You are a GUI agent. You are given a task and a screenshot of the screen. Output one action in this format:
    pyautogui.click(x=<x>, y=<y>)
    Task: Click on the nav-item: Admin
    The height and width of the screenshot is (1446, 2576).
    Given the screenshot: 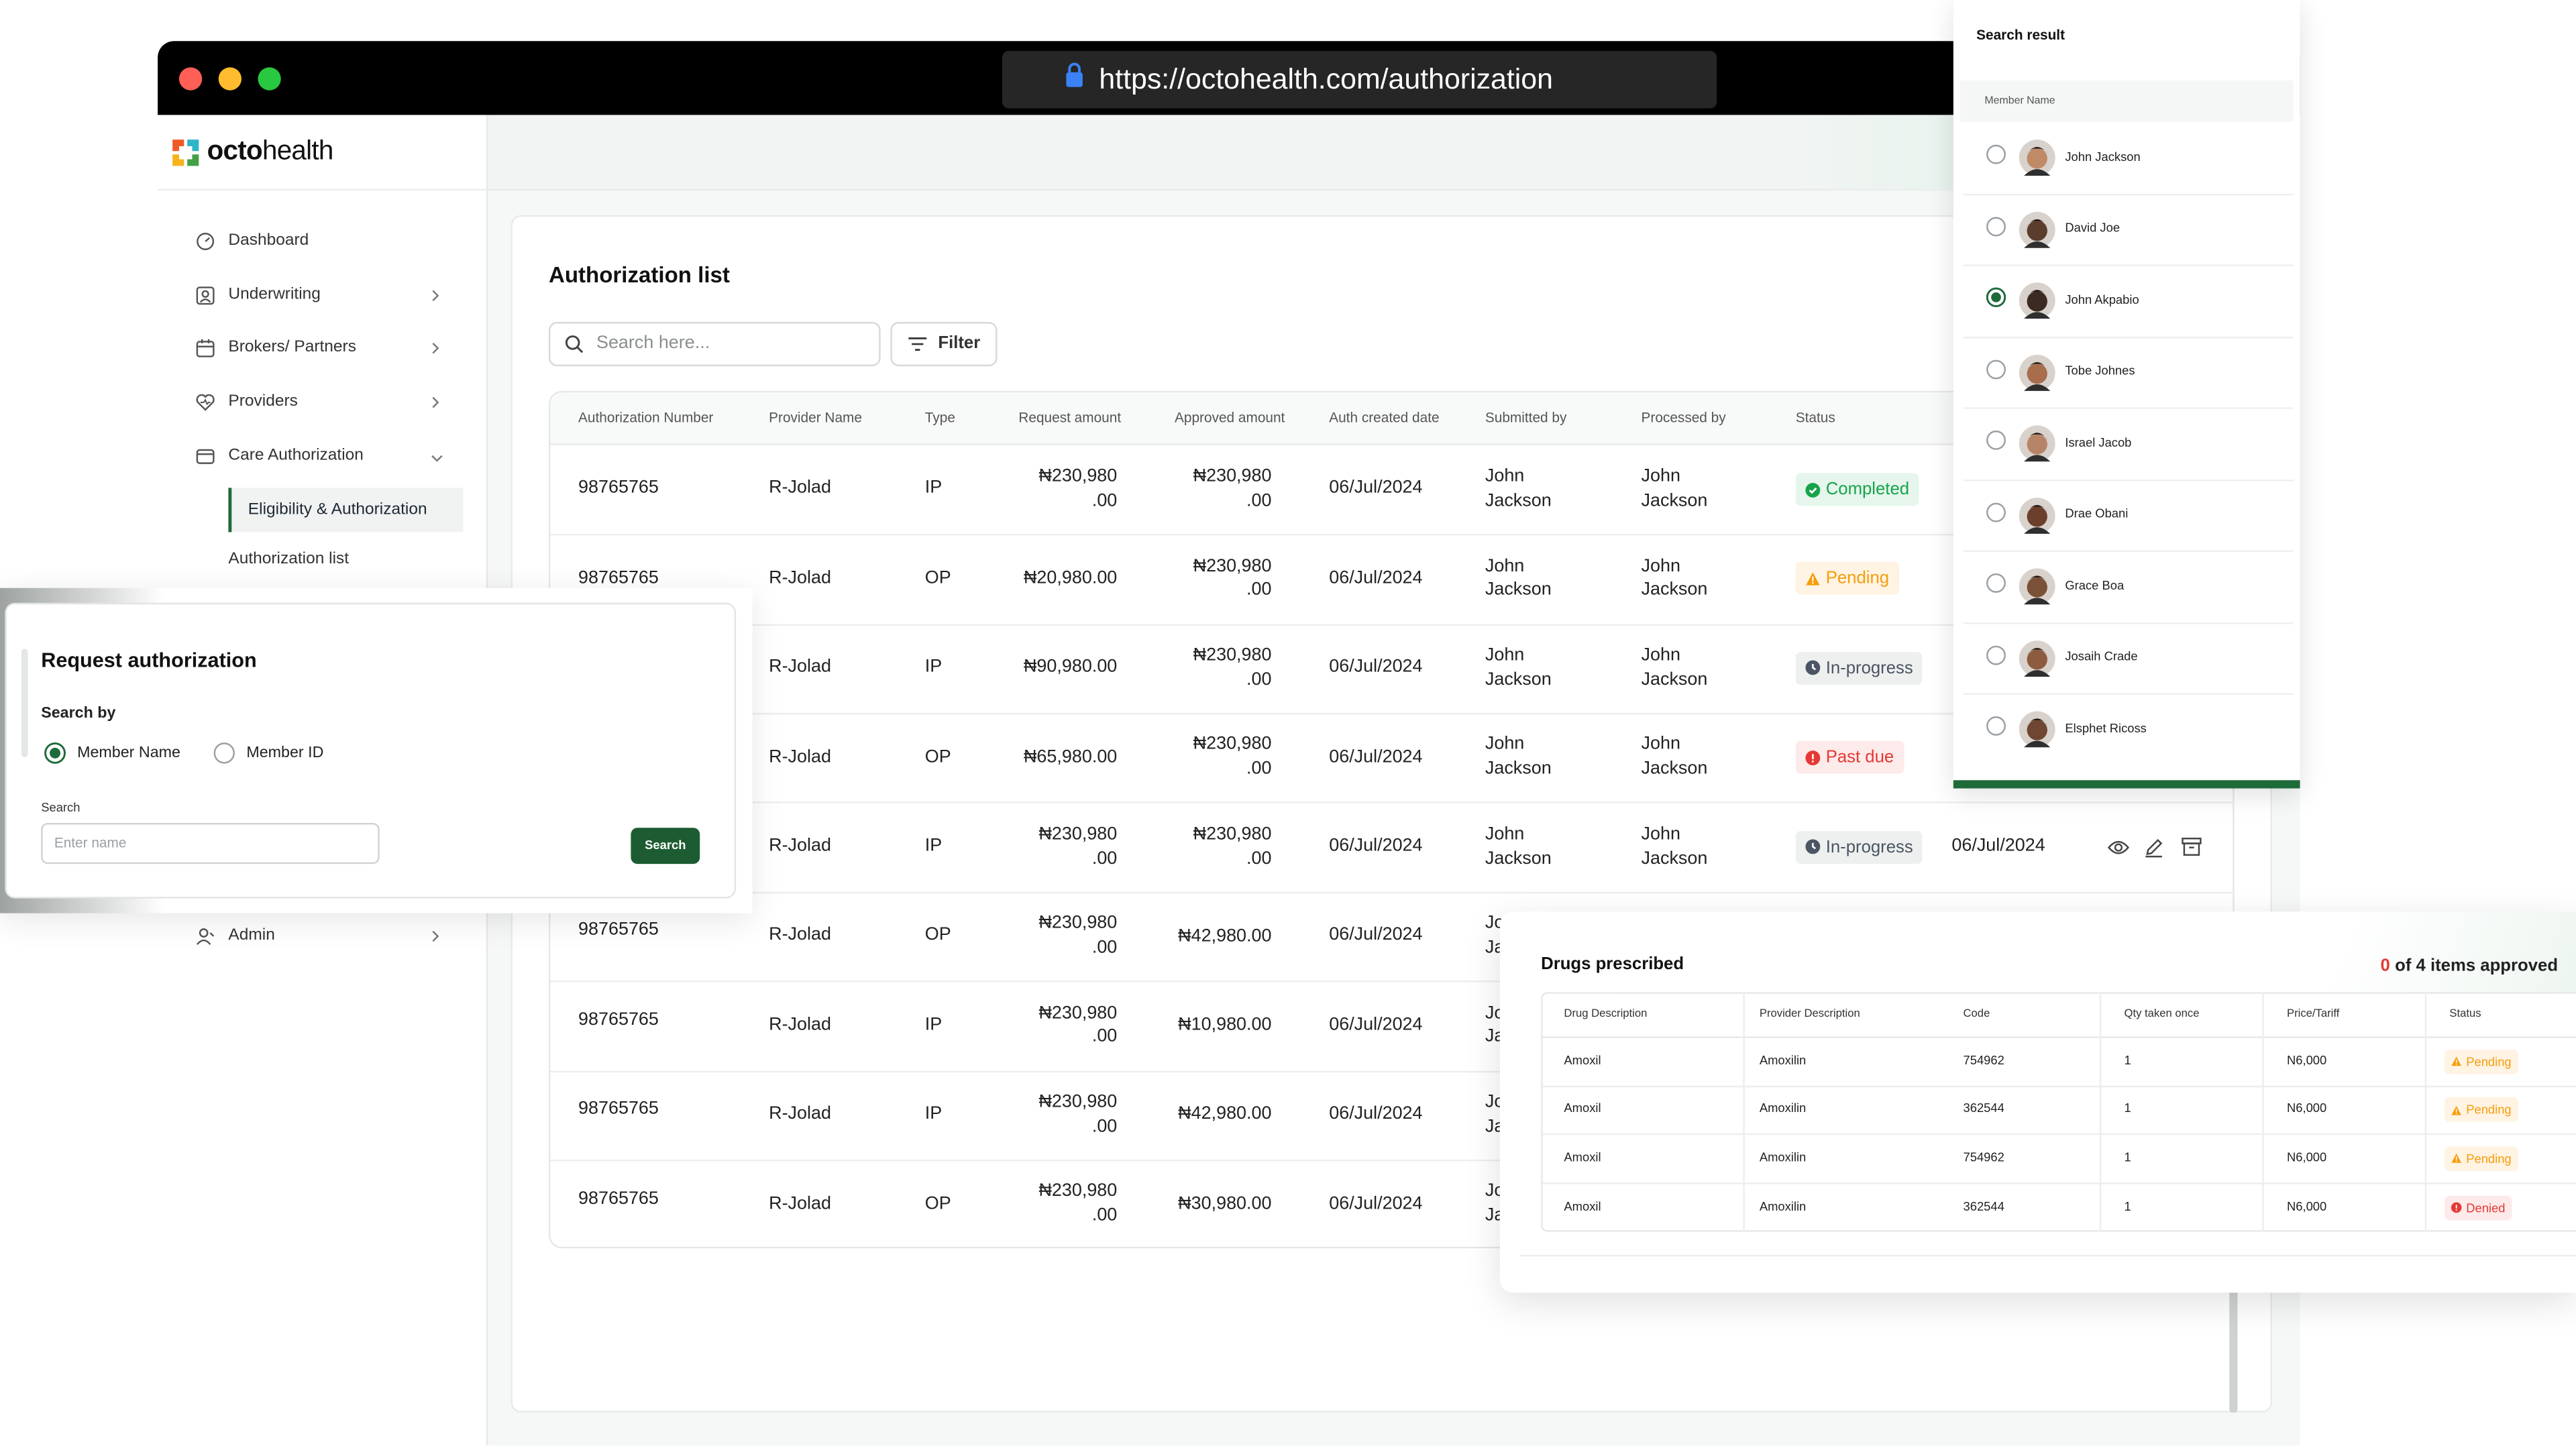 What is the action you would take?
    pyautogui.click(x=251, y=935)
    